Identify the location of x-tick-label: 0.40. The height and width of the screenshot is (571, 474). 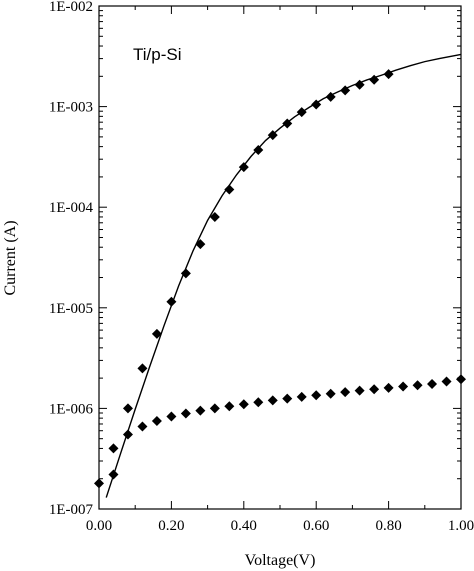
(244, 526).